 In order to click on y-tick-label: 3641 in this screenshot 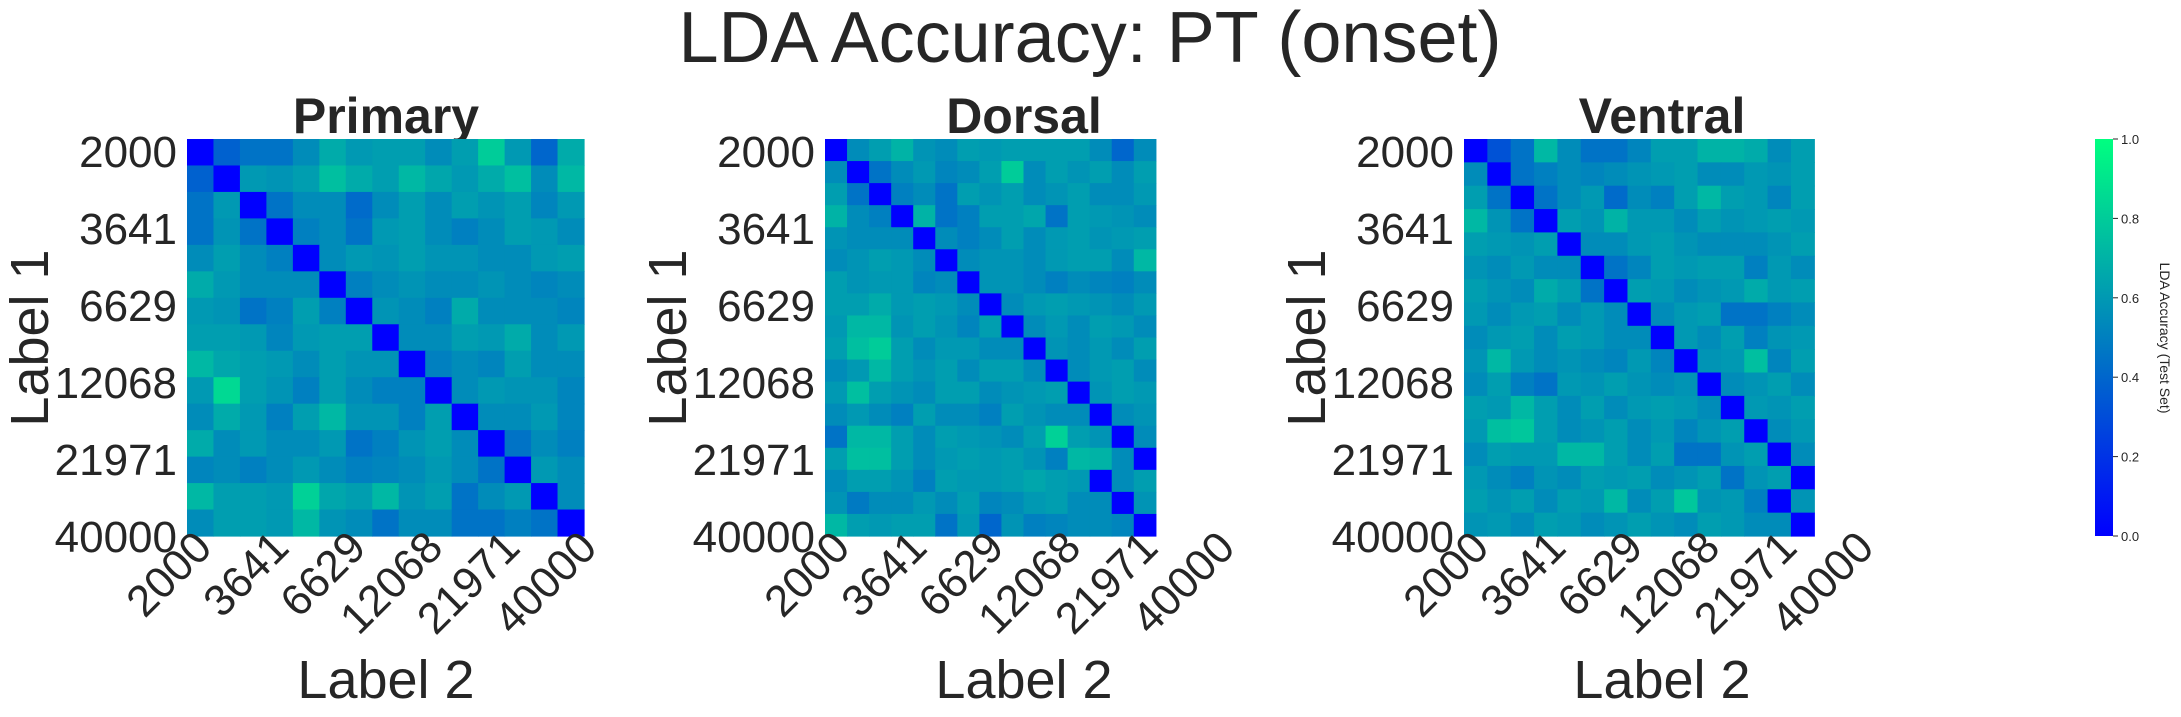, I will do `click(1405, 229)`.